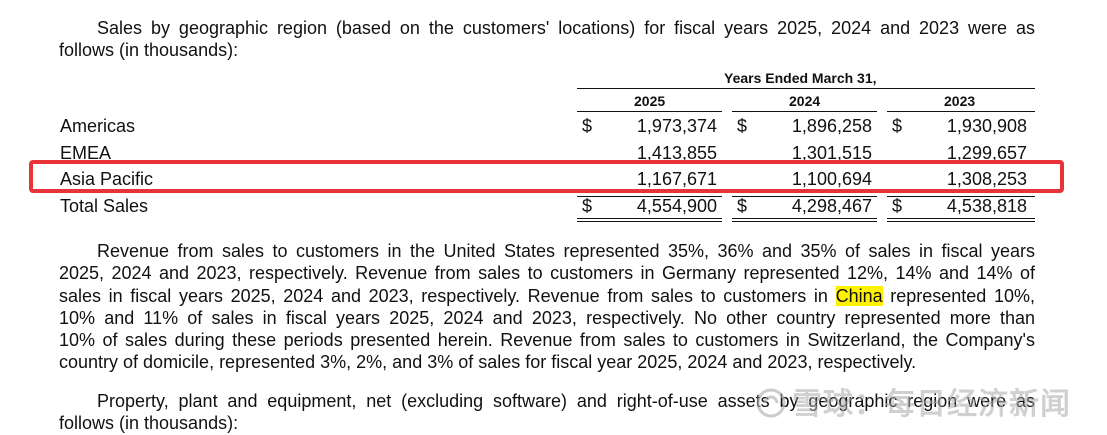  What do you see at coordinates (986, 151) in the screenshot?
I see `emea-2023: 1,299,657` at bounding box center [986, 151].